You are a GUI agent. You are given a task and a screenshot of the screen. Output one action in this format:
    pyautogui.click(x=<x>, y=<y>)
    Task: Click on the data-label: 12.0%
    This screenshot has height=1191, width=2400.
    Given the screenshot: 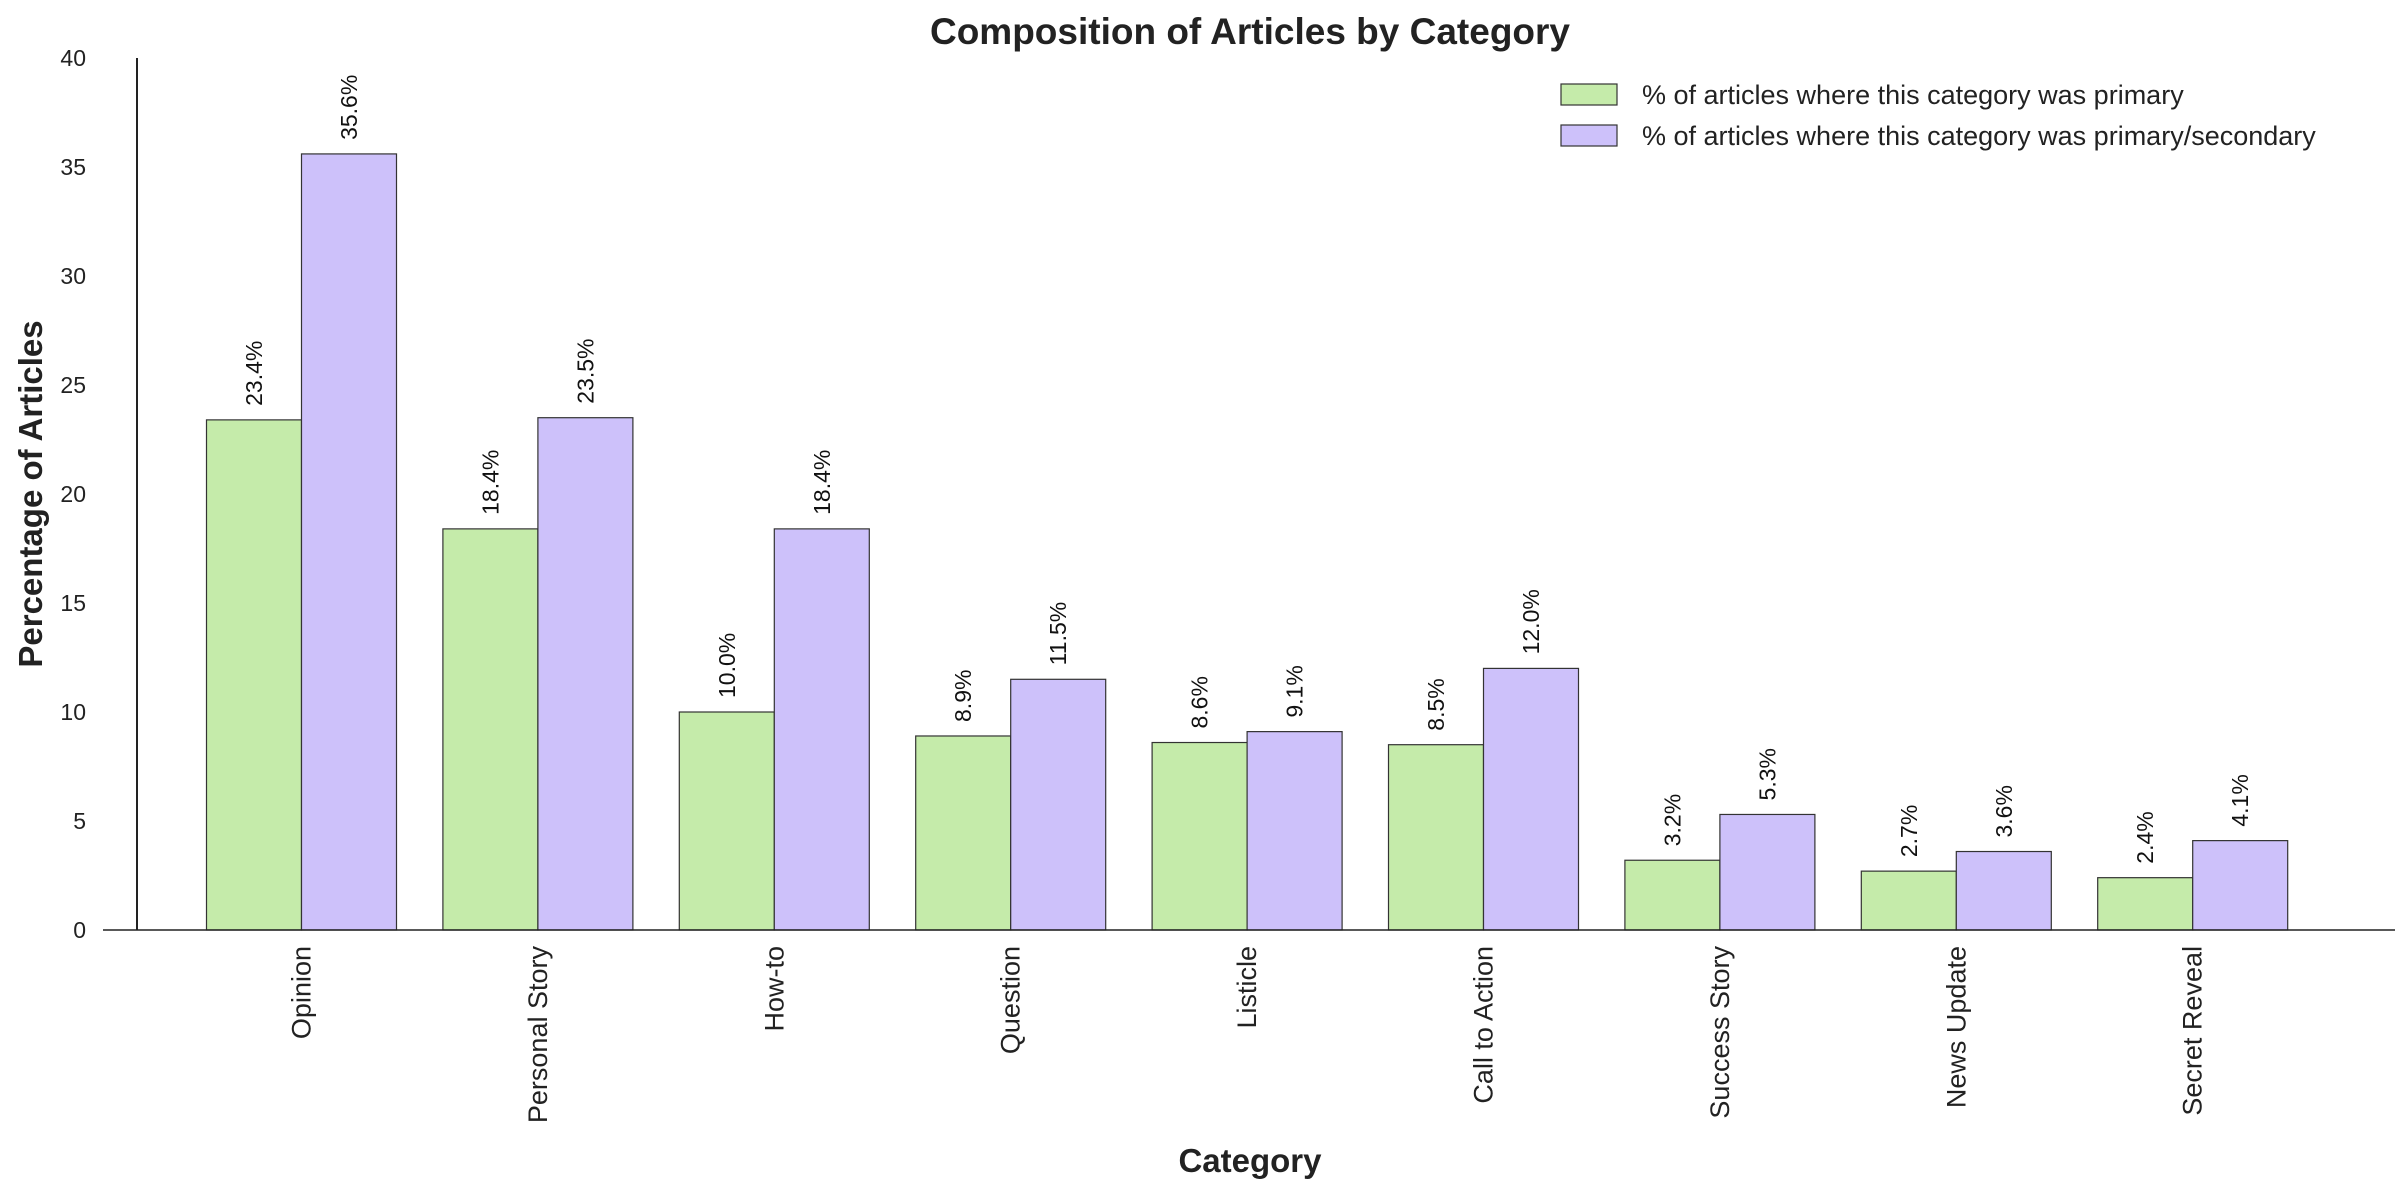 What is the action you would take?
    pyautogui.click(x=1531, y=621)
    